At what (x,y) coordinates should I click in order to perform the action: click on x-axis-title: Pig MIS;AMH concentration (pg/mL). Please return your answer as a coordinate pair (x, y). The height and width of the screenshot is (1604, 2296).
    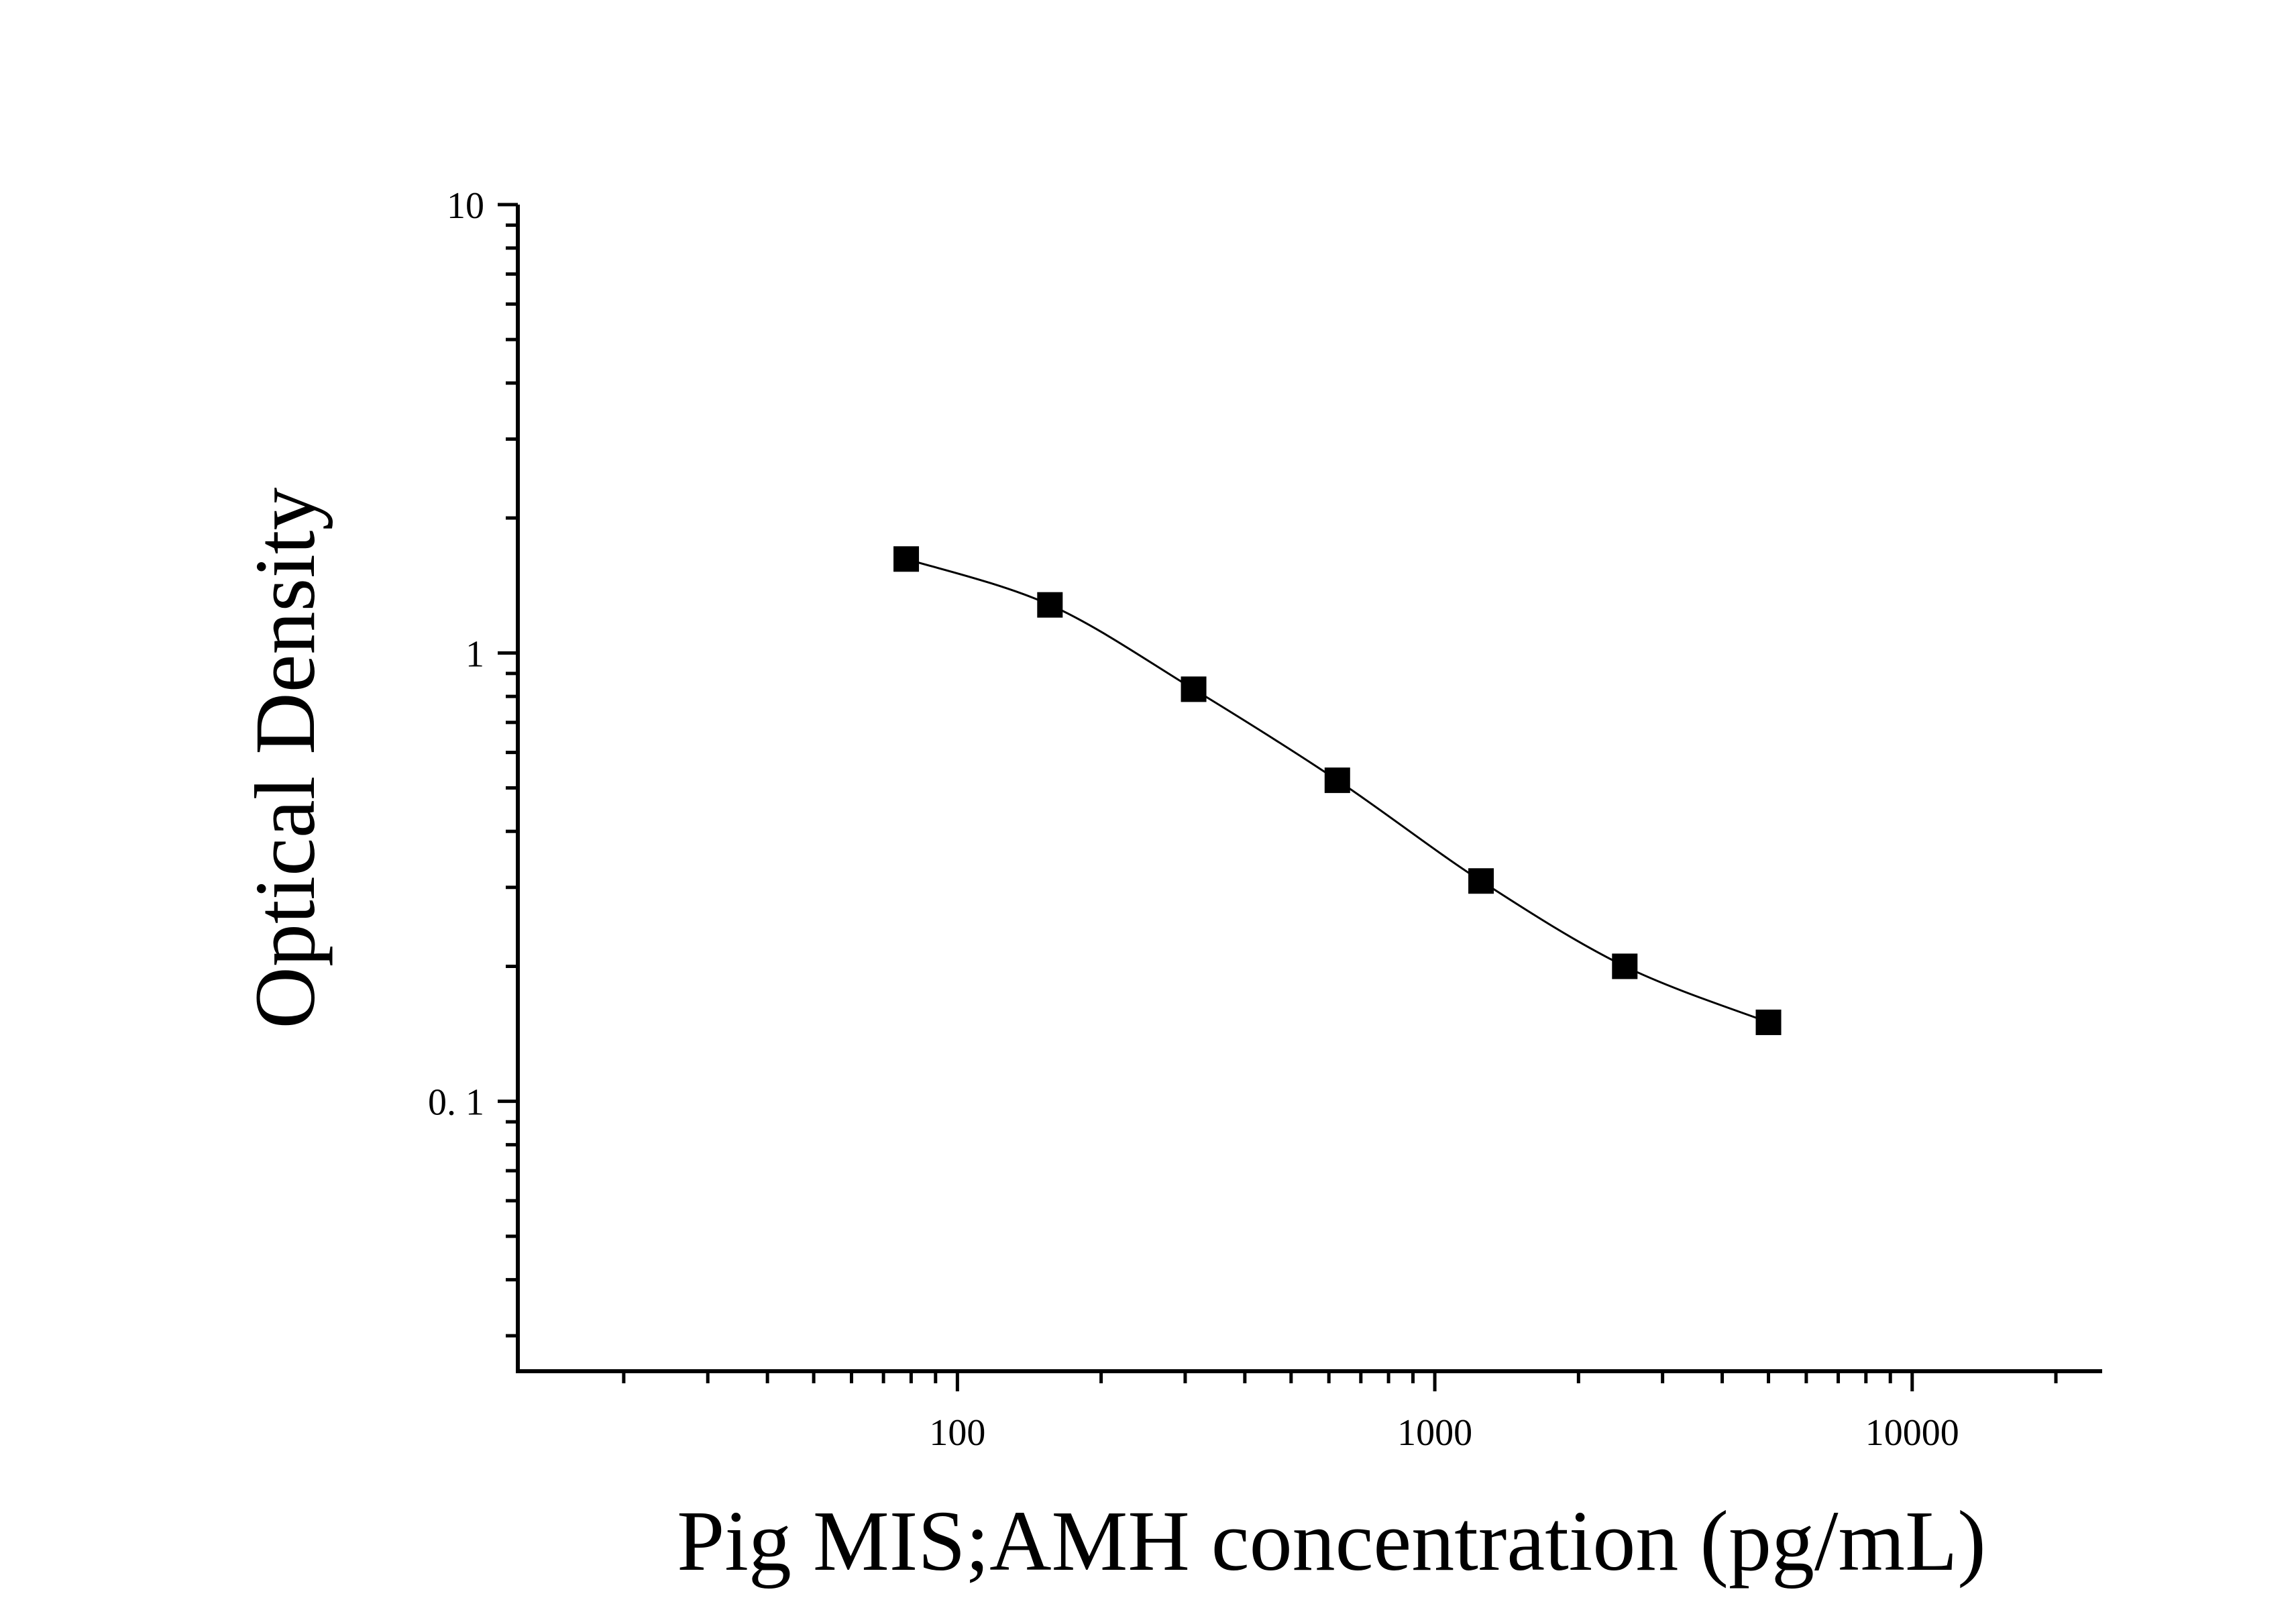
    Looking at the image, I should click on (1331, 1541).